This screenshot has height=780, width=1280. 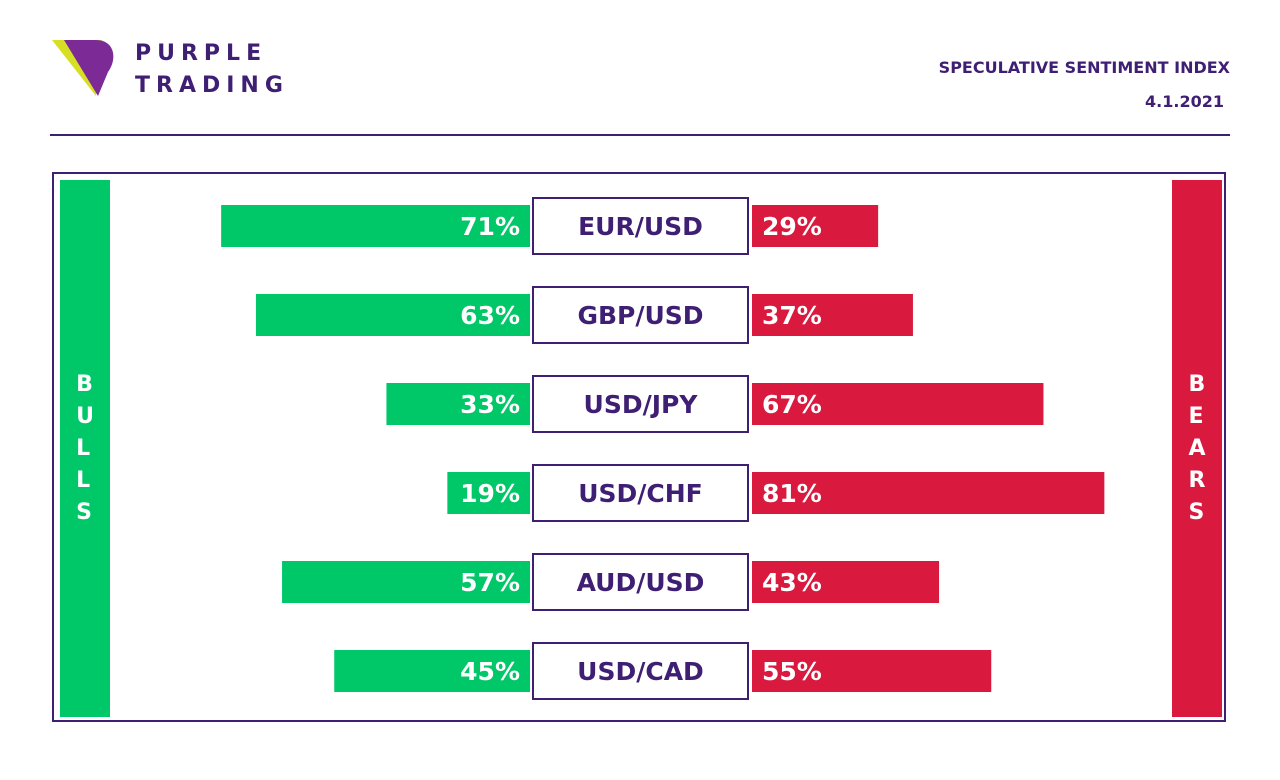 I want to click on brand-logo, so click(x=182, y=70).